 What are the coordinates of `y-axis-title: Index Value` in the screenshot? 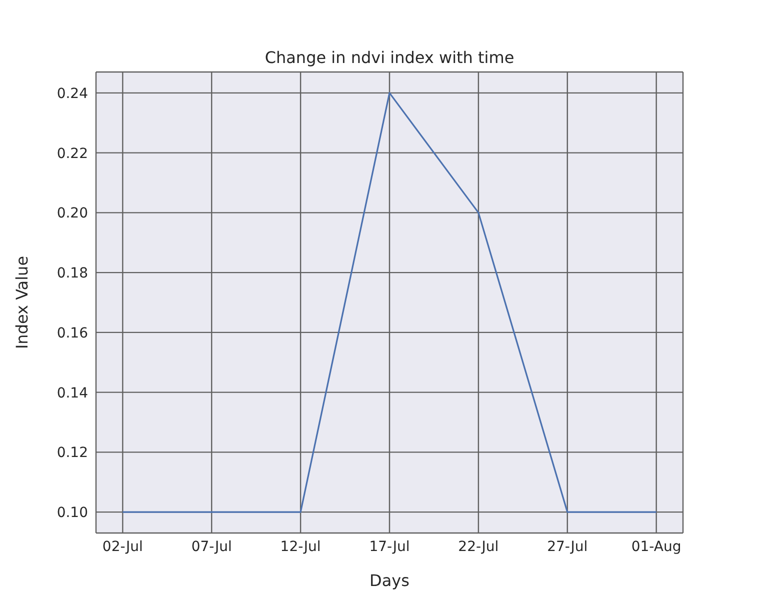 It's located at (22, 303).